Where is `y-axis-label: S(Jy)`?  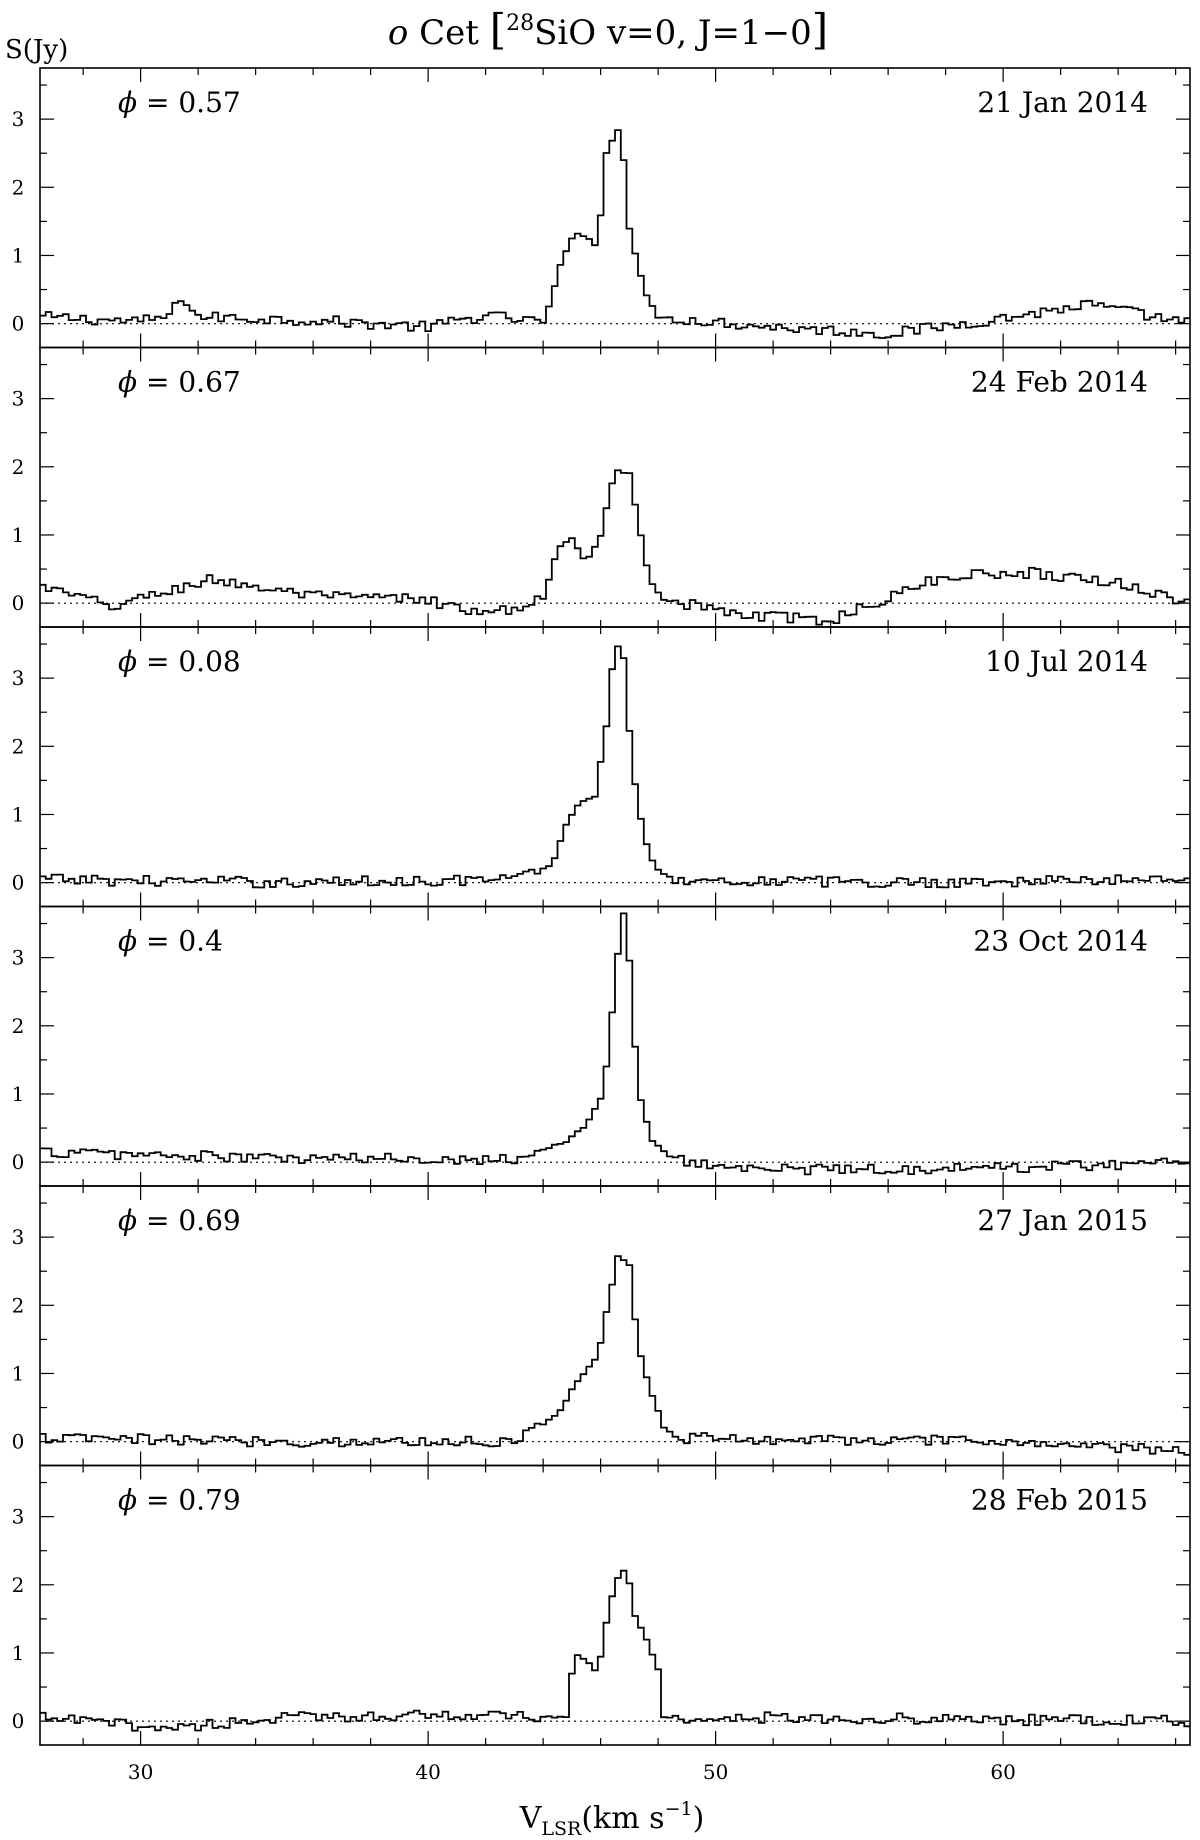 y-axis-label: S(Jy) is located at coordinates (36, 50).